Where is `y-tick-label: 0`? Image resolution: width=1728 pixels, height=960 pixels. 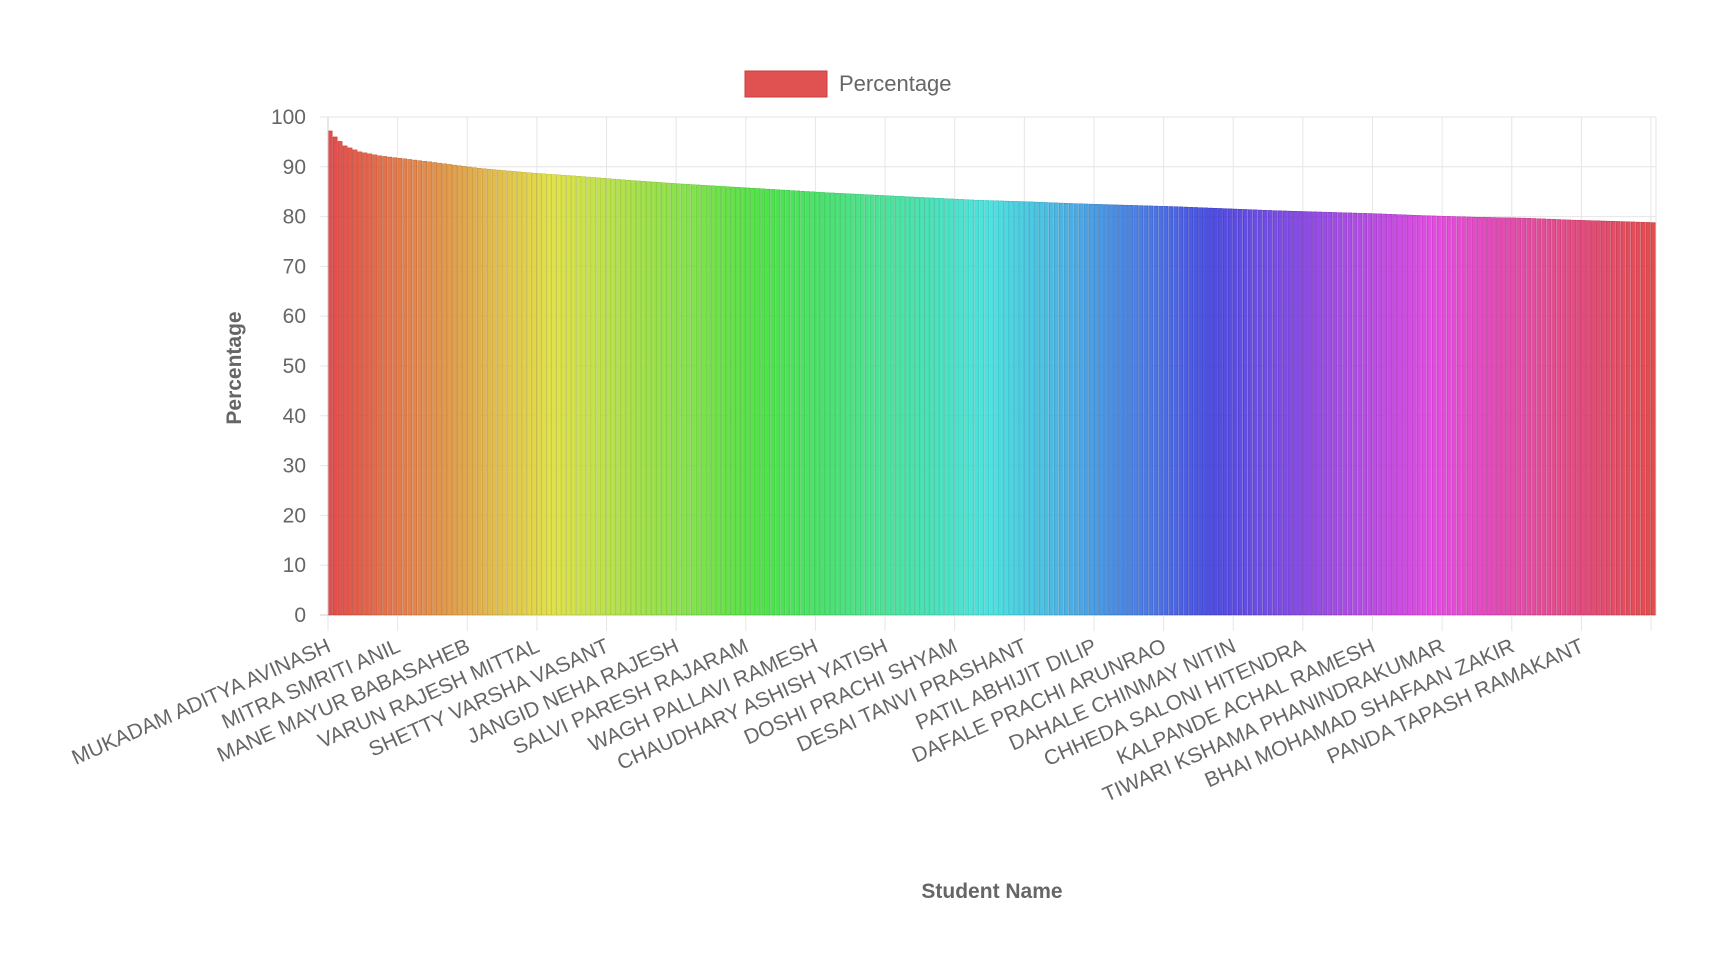 y-tick-label: 0 is located at coordinates (300, 615).